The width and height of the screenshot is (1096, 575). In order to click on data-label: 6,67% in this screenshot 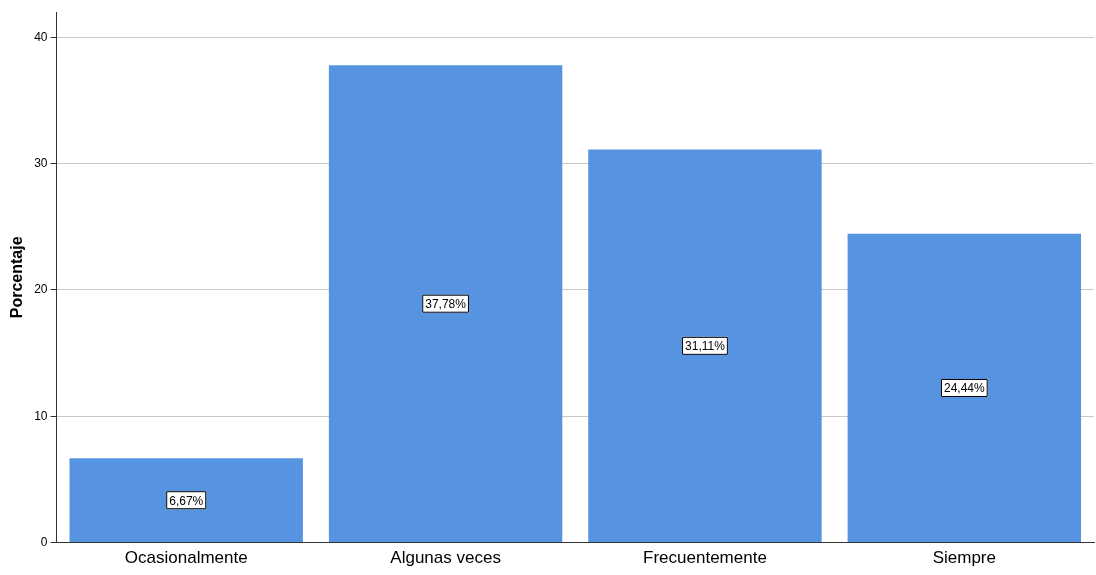, I will do `click(186, 500)`.